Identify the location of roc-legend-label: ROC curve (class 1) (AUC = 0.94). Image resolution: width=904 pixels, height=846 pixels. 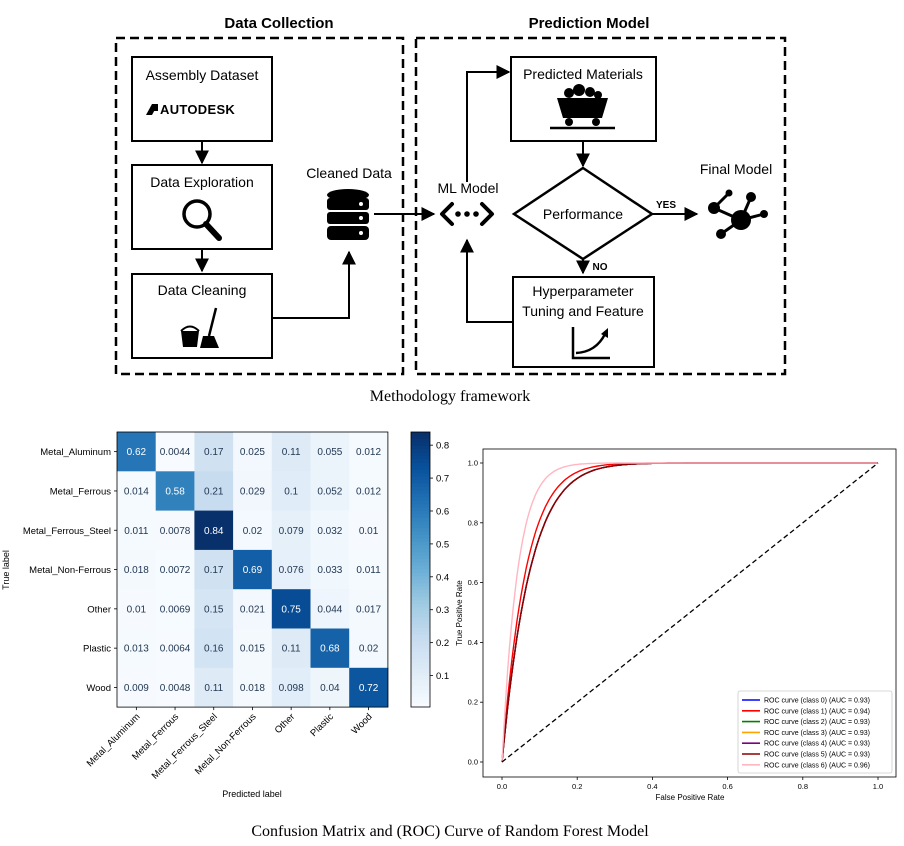
(817, 711).